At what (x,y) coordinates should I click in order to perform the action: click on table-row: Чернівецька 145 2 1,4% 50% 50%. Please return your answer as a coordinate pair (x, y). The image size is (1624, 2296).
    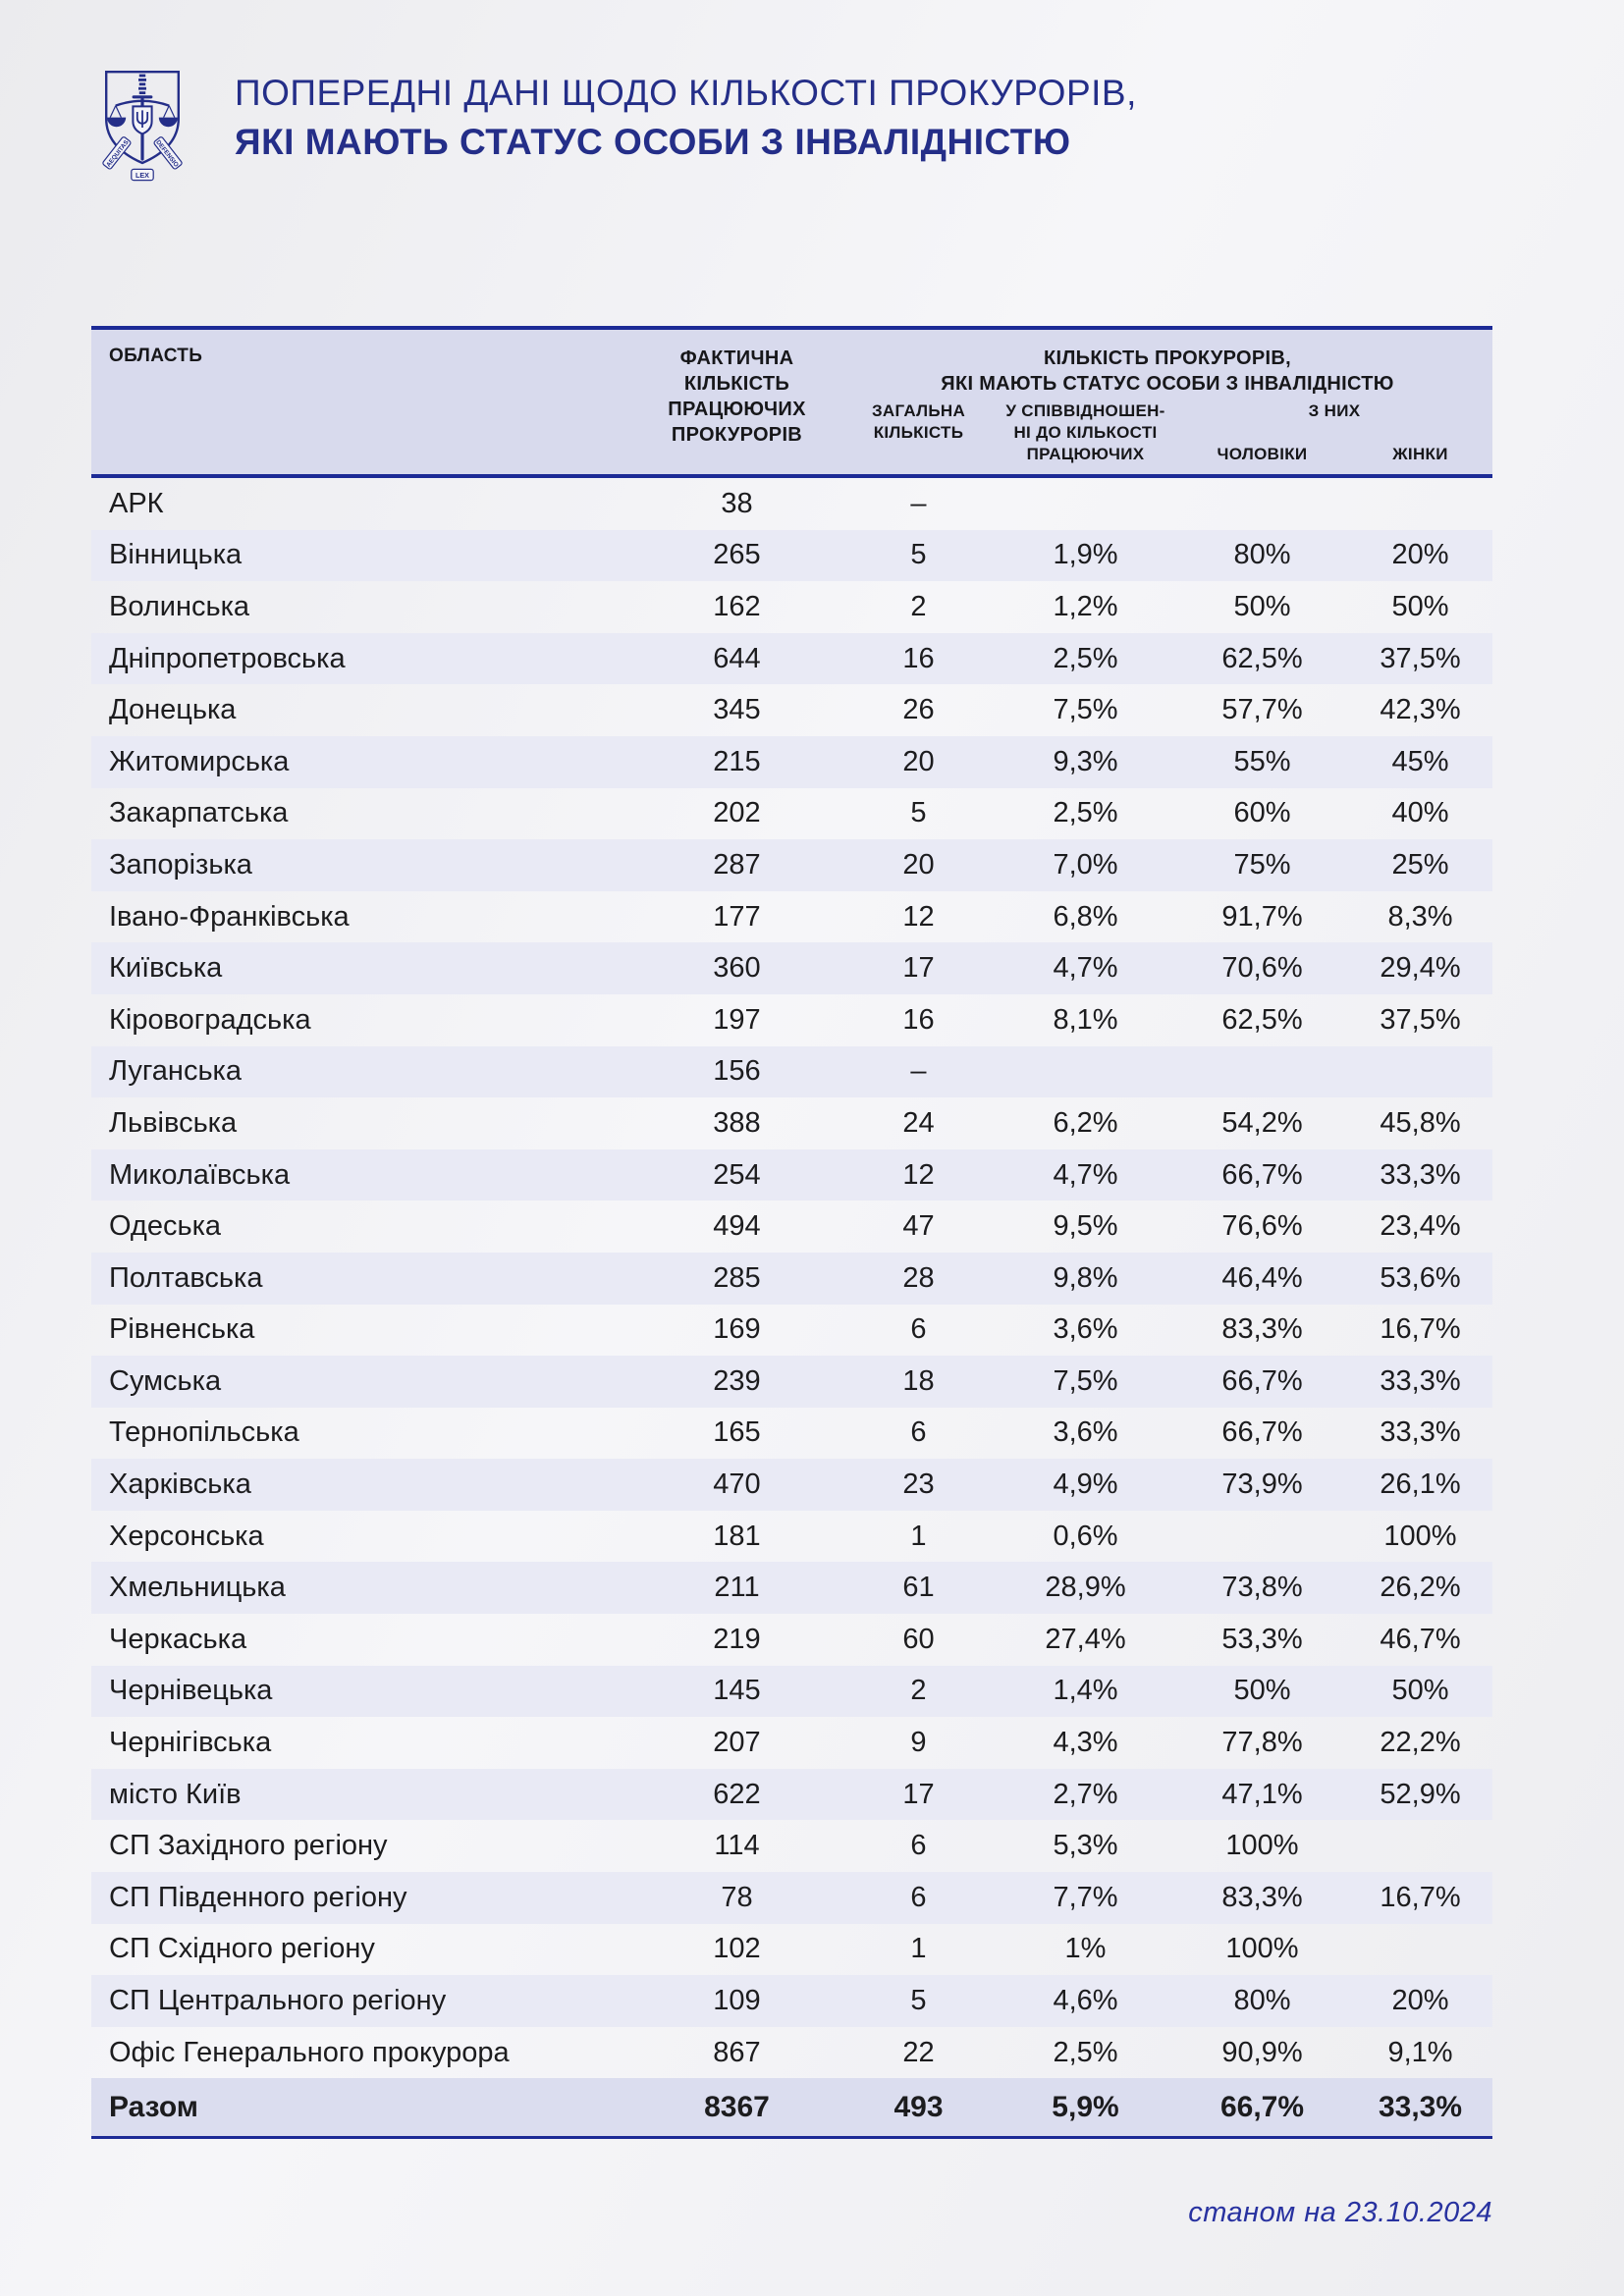
    Looking at the image, I should click on (791, 1691).